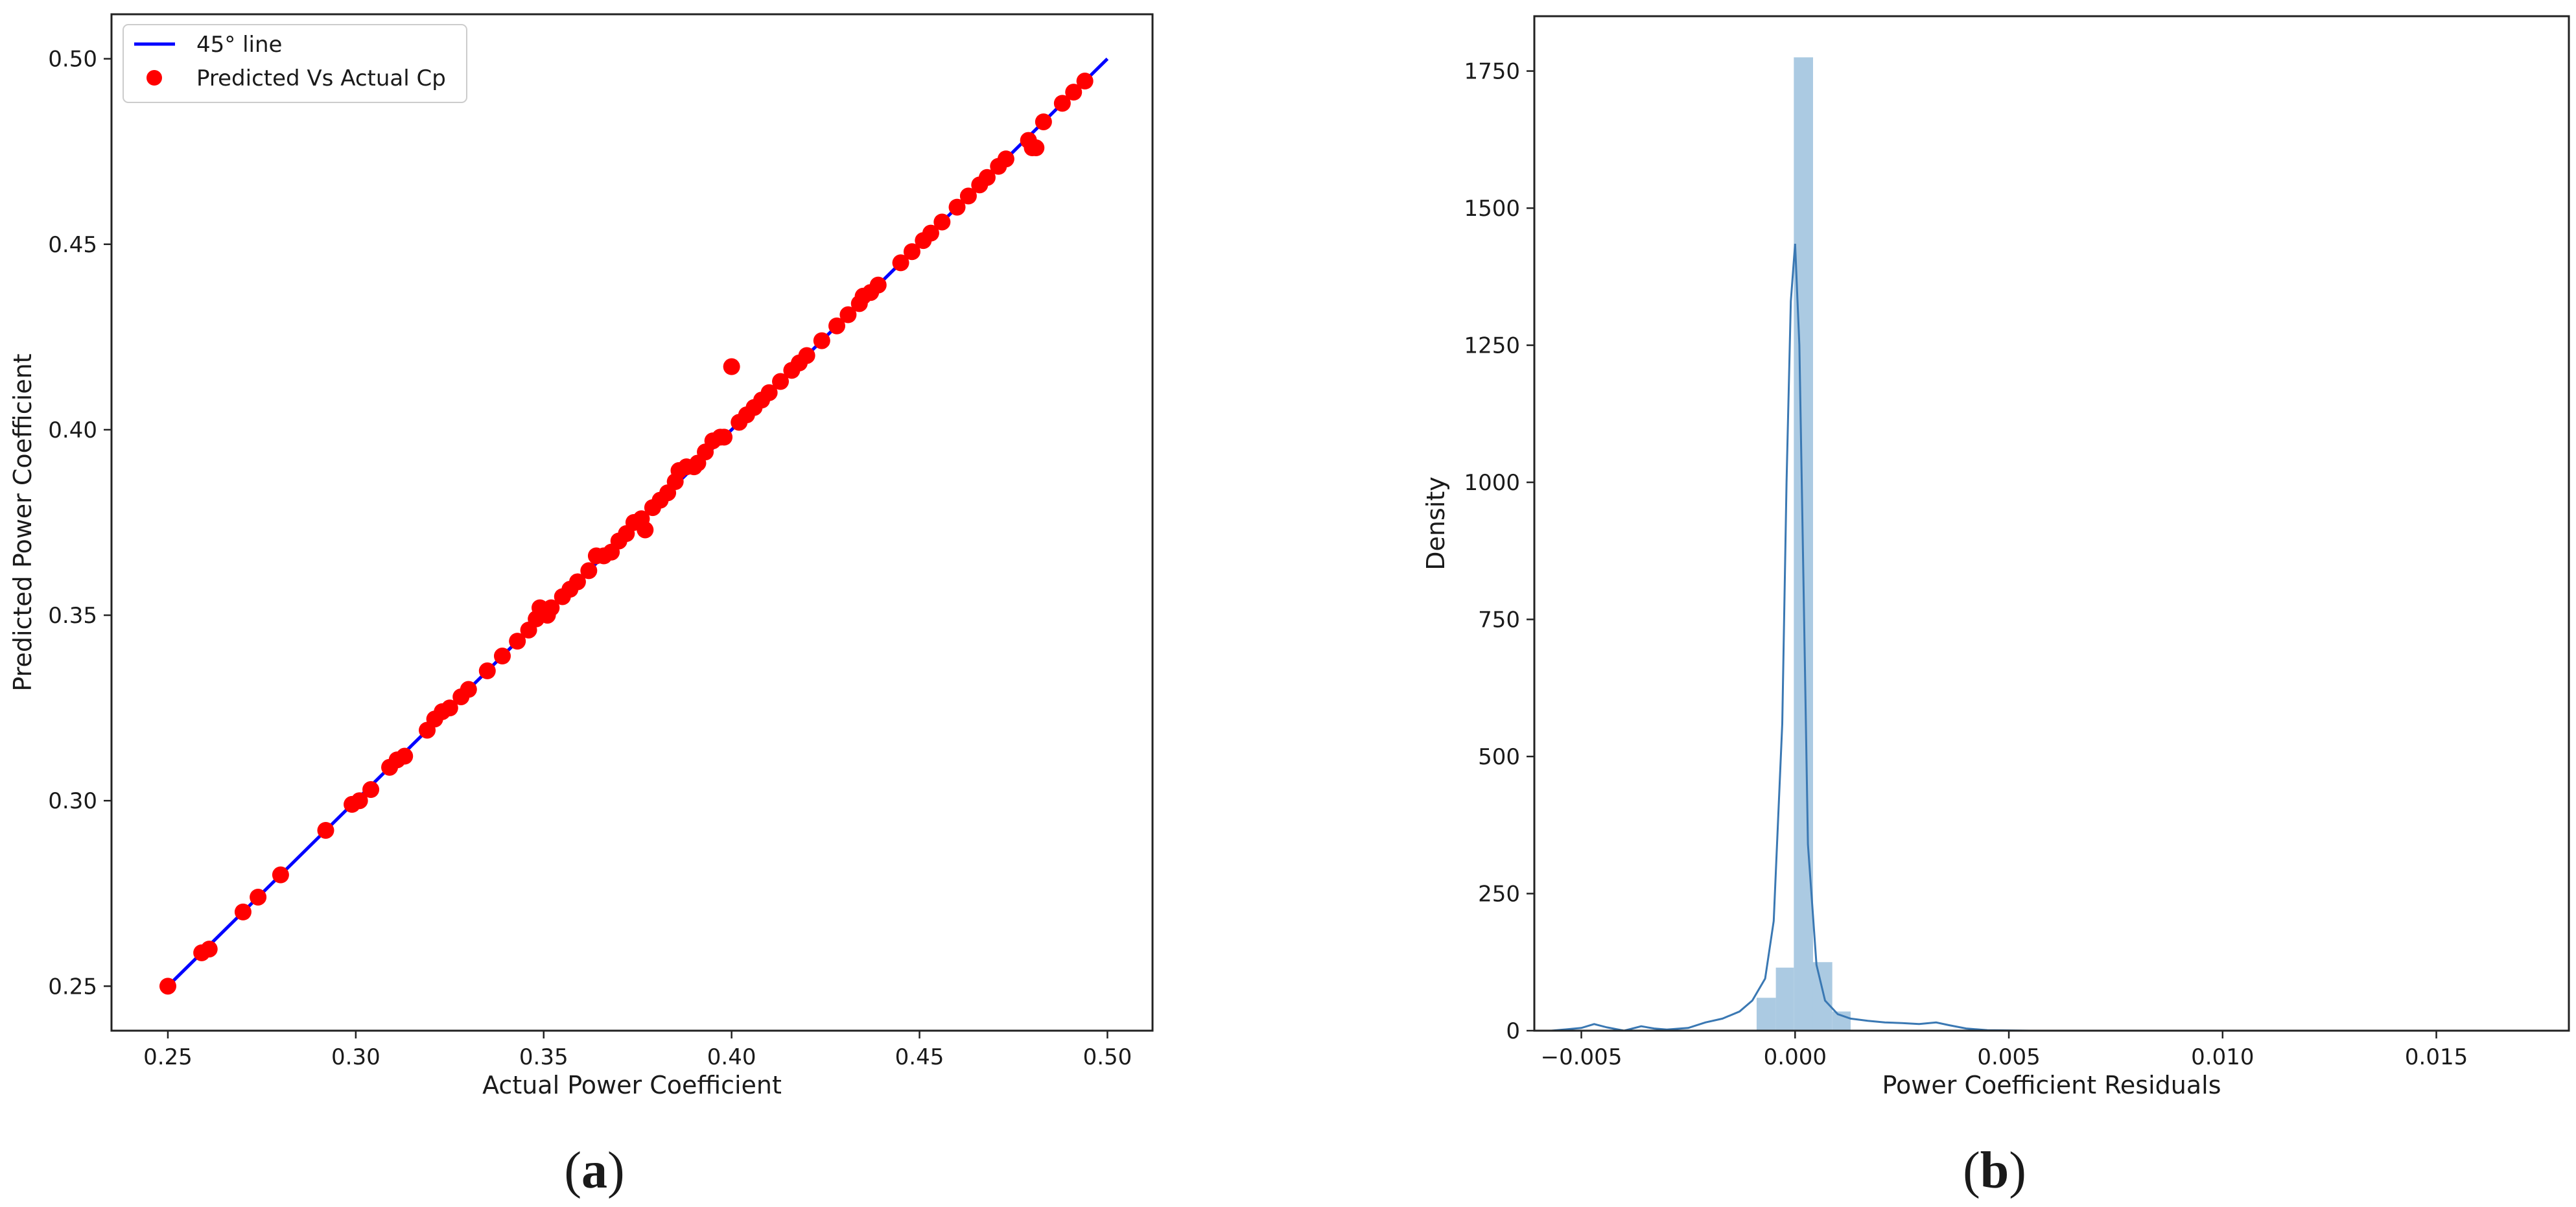 This screenshot has height=1207, width=2576. I want to click on y-tick-label: 0, so click(1513, 1031).